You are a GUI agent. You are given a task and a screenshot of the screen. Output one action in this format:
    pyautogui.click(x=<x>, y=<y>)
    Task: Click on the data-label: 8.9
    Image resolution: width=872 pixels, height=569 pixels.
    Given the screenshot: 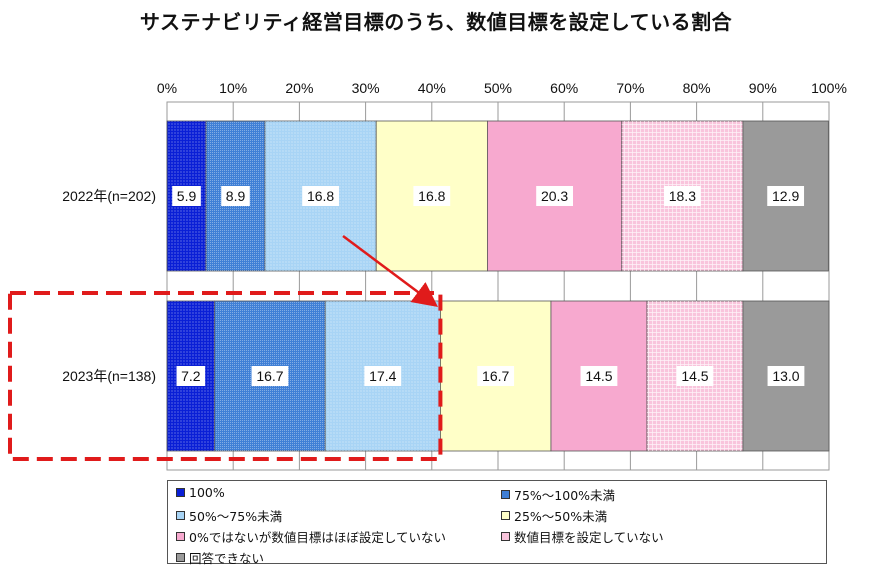 What is the action you would take?
    pyautogui.click(x=236, y=196)
    